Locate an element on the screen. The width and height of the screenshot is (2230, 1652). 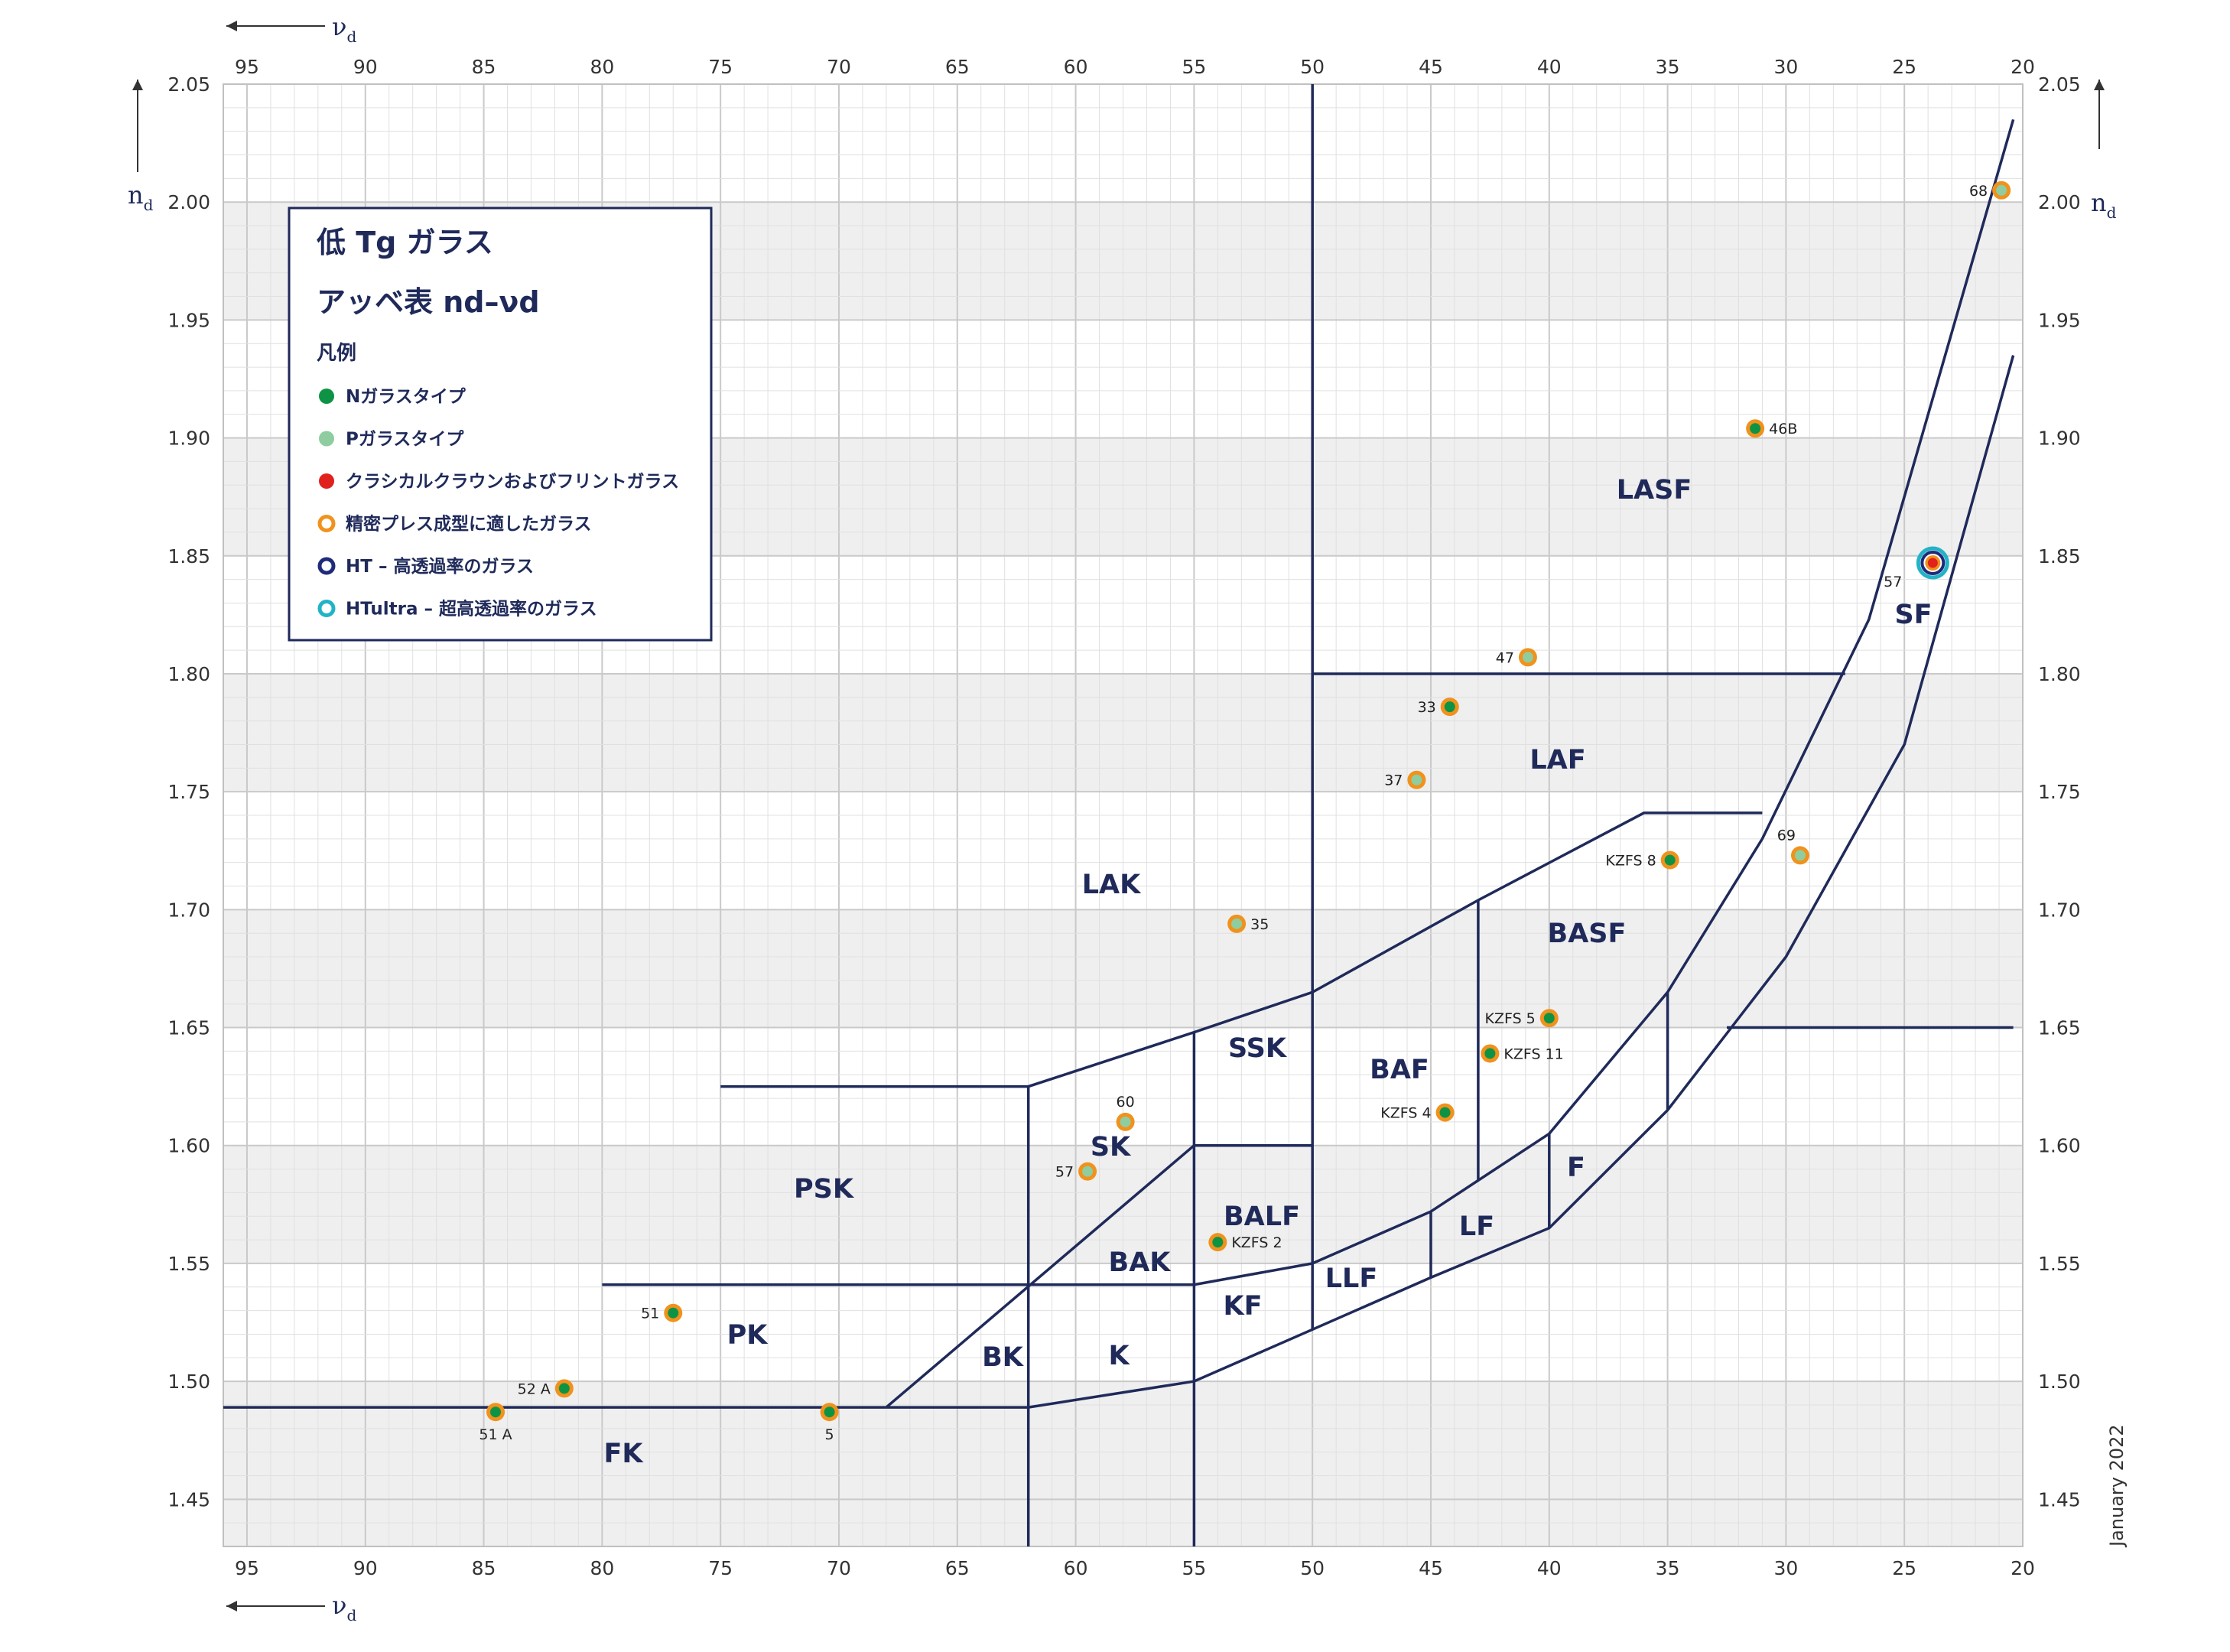
legend-item: Nガラスタイプ is located at coordinates (393, 397).